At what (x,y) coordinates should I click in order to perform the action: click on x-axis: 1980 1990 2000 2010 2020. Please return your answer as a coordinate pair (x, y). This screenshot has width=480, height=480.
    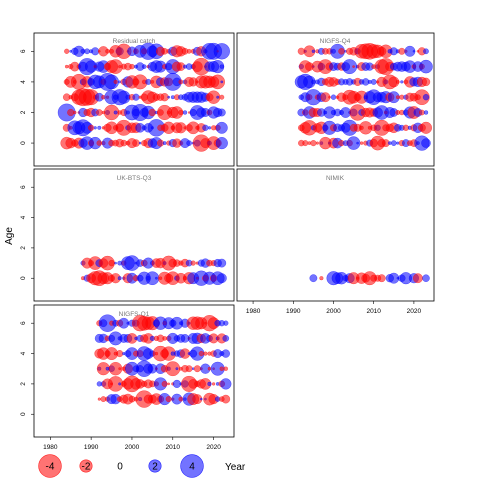
    Looking at the image, I should click on (132, 444).